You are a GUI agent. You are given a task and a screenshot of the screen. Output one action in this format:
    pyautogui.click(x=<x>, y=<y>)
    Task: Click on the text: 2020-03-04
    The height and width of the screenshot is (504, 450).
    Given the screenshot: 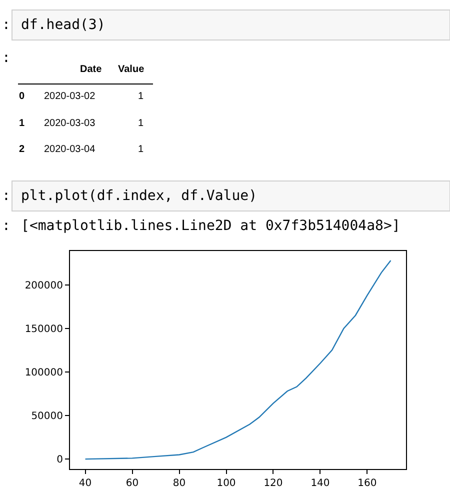 What is the action you would take?
    pyautogui.click(x=70, y=149)
    